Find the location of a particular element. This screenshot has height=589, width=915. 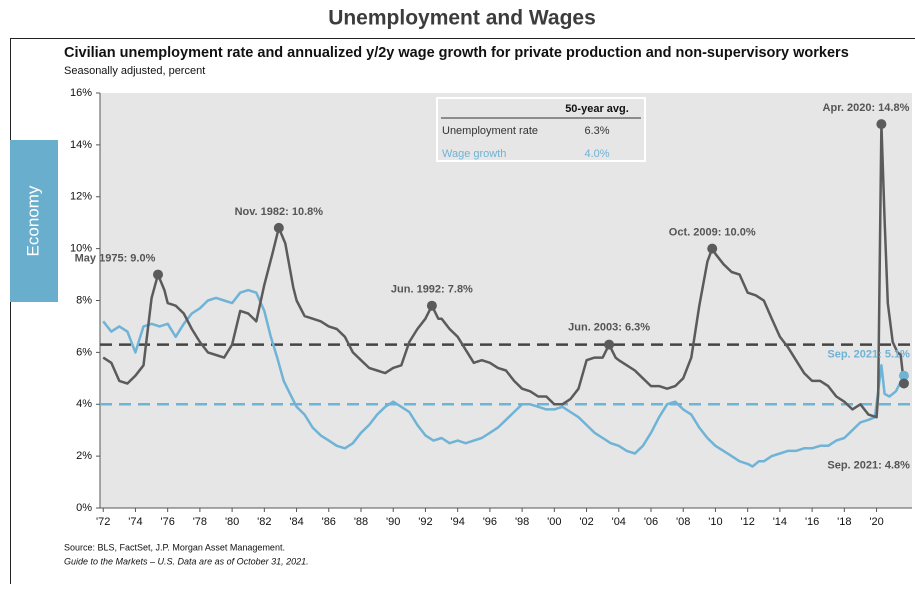

x-tick-label: '12 is located at coordinates (747, 522).